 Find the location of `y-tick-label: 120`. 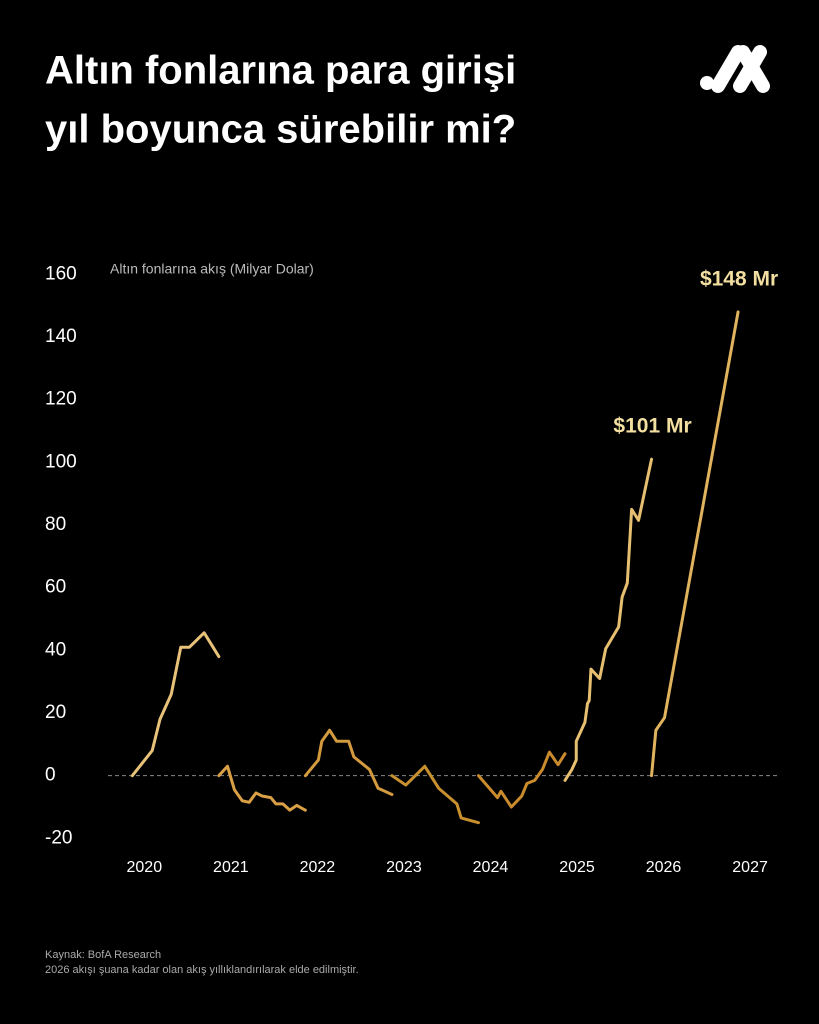

y-tick-label: 120 is located at coordinates (61, 399).